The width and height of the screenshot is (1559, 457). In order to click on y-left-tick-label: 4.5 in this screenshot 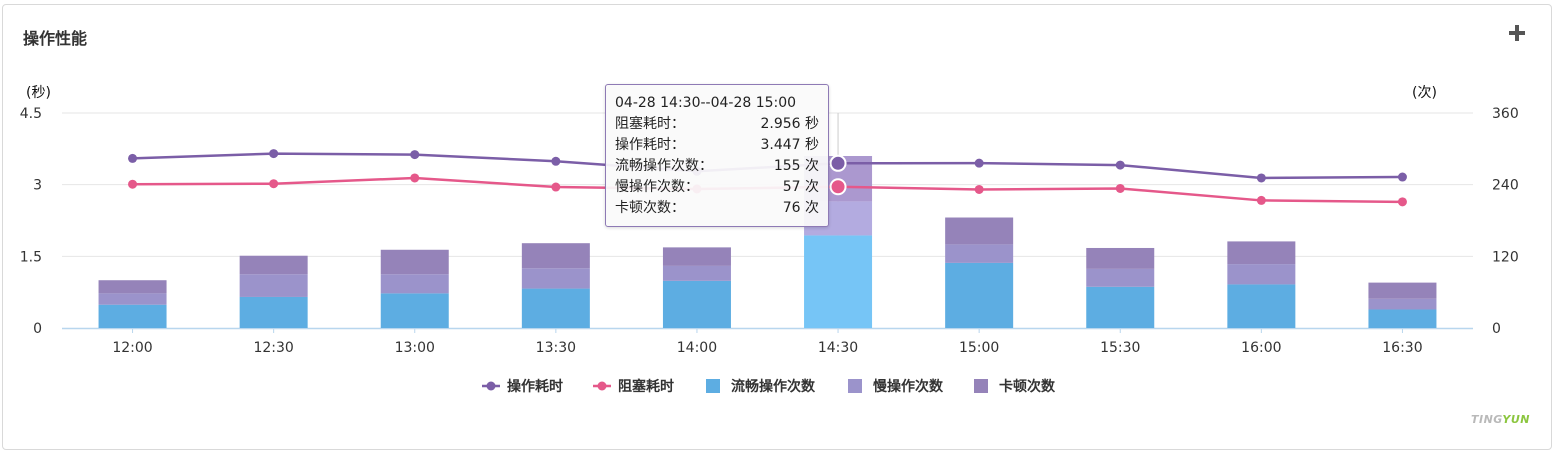, I will do `click(31, 114)`.